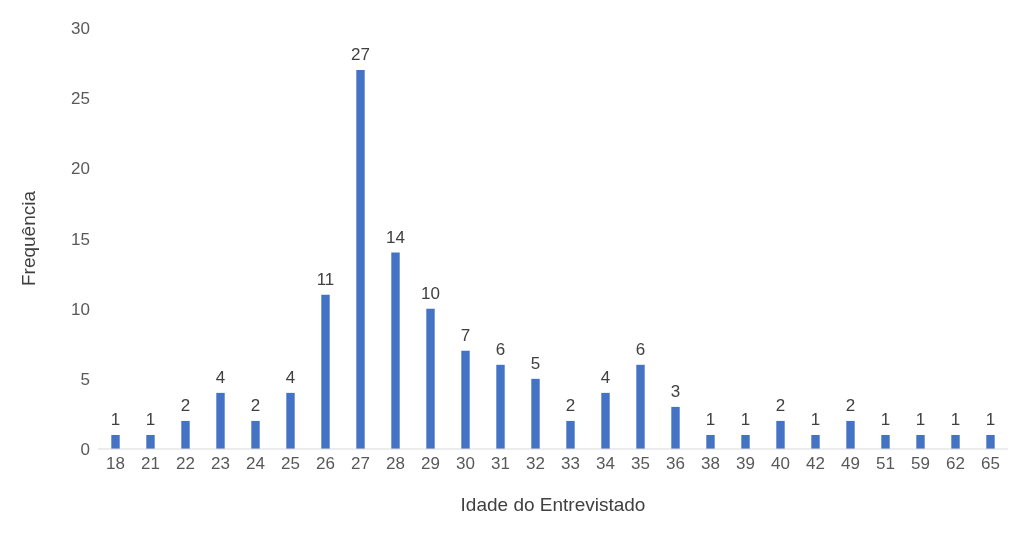 The width and height of the screenshot is (1031, 537). What do you see at coordinates (80, 99) in the screenshot?
I see `y-tick-label: 25` at bounding box center [80, 99].